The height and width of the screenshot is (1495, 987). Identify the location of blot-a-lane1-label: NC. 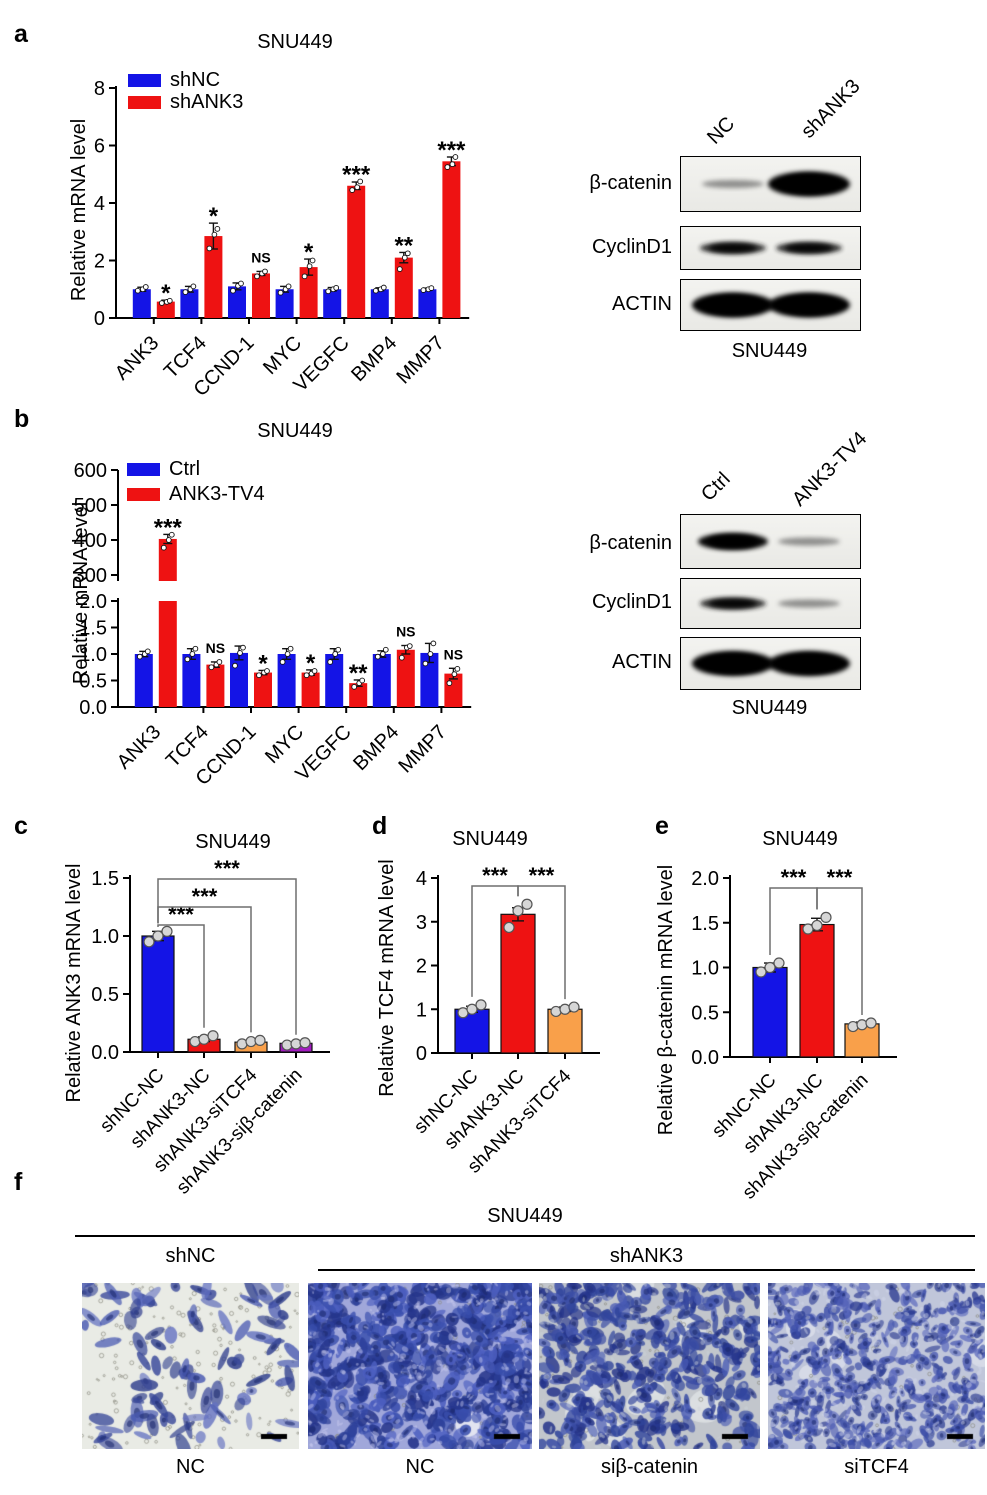
(721, 130).